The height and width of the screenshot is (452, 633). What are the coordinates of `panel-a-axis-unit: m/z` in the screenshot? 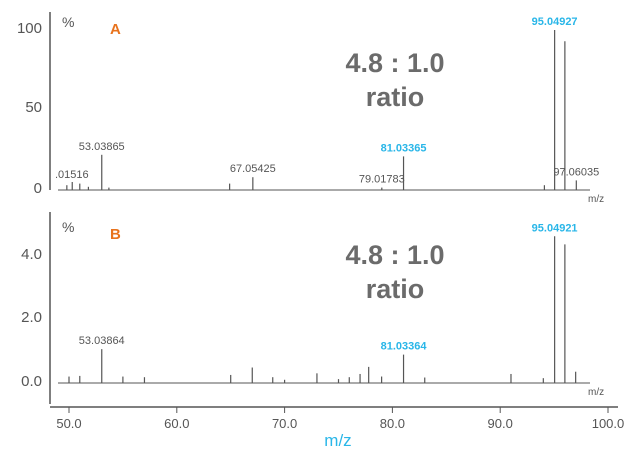 It's located at (596, 199).